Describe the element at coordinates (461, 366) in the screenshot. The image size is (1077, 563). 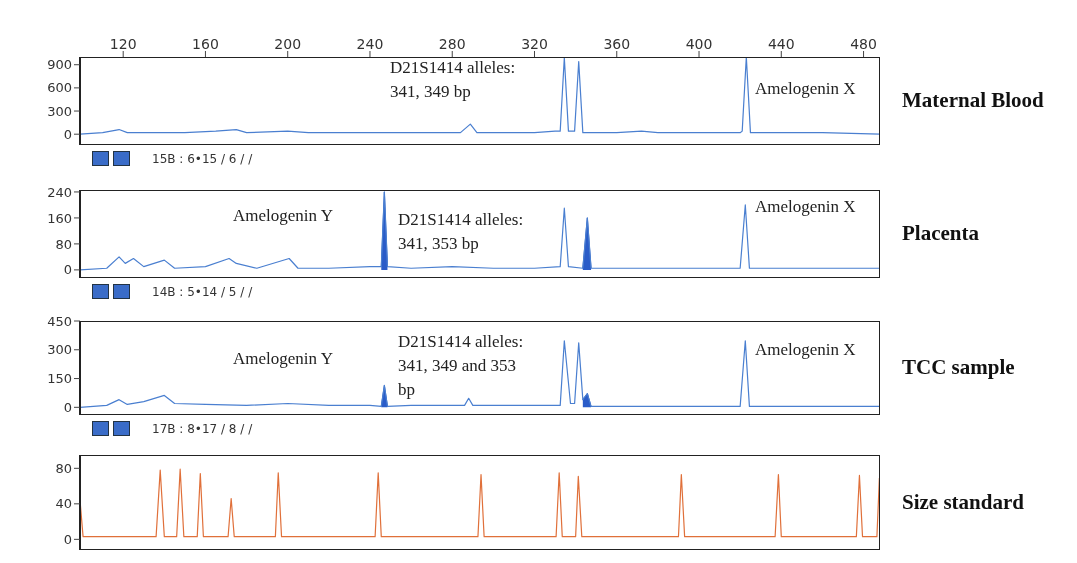
I see `annotation: D21S1414 alleles: 341, 349 and 353 bp` at that location.